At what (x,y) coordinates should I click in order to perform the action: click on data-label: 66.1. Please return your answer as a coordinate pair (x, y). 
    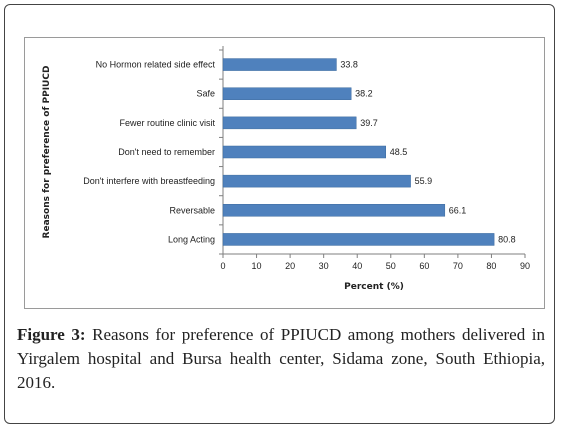
    Looking at the image, I should click on (458, 210).